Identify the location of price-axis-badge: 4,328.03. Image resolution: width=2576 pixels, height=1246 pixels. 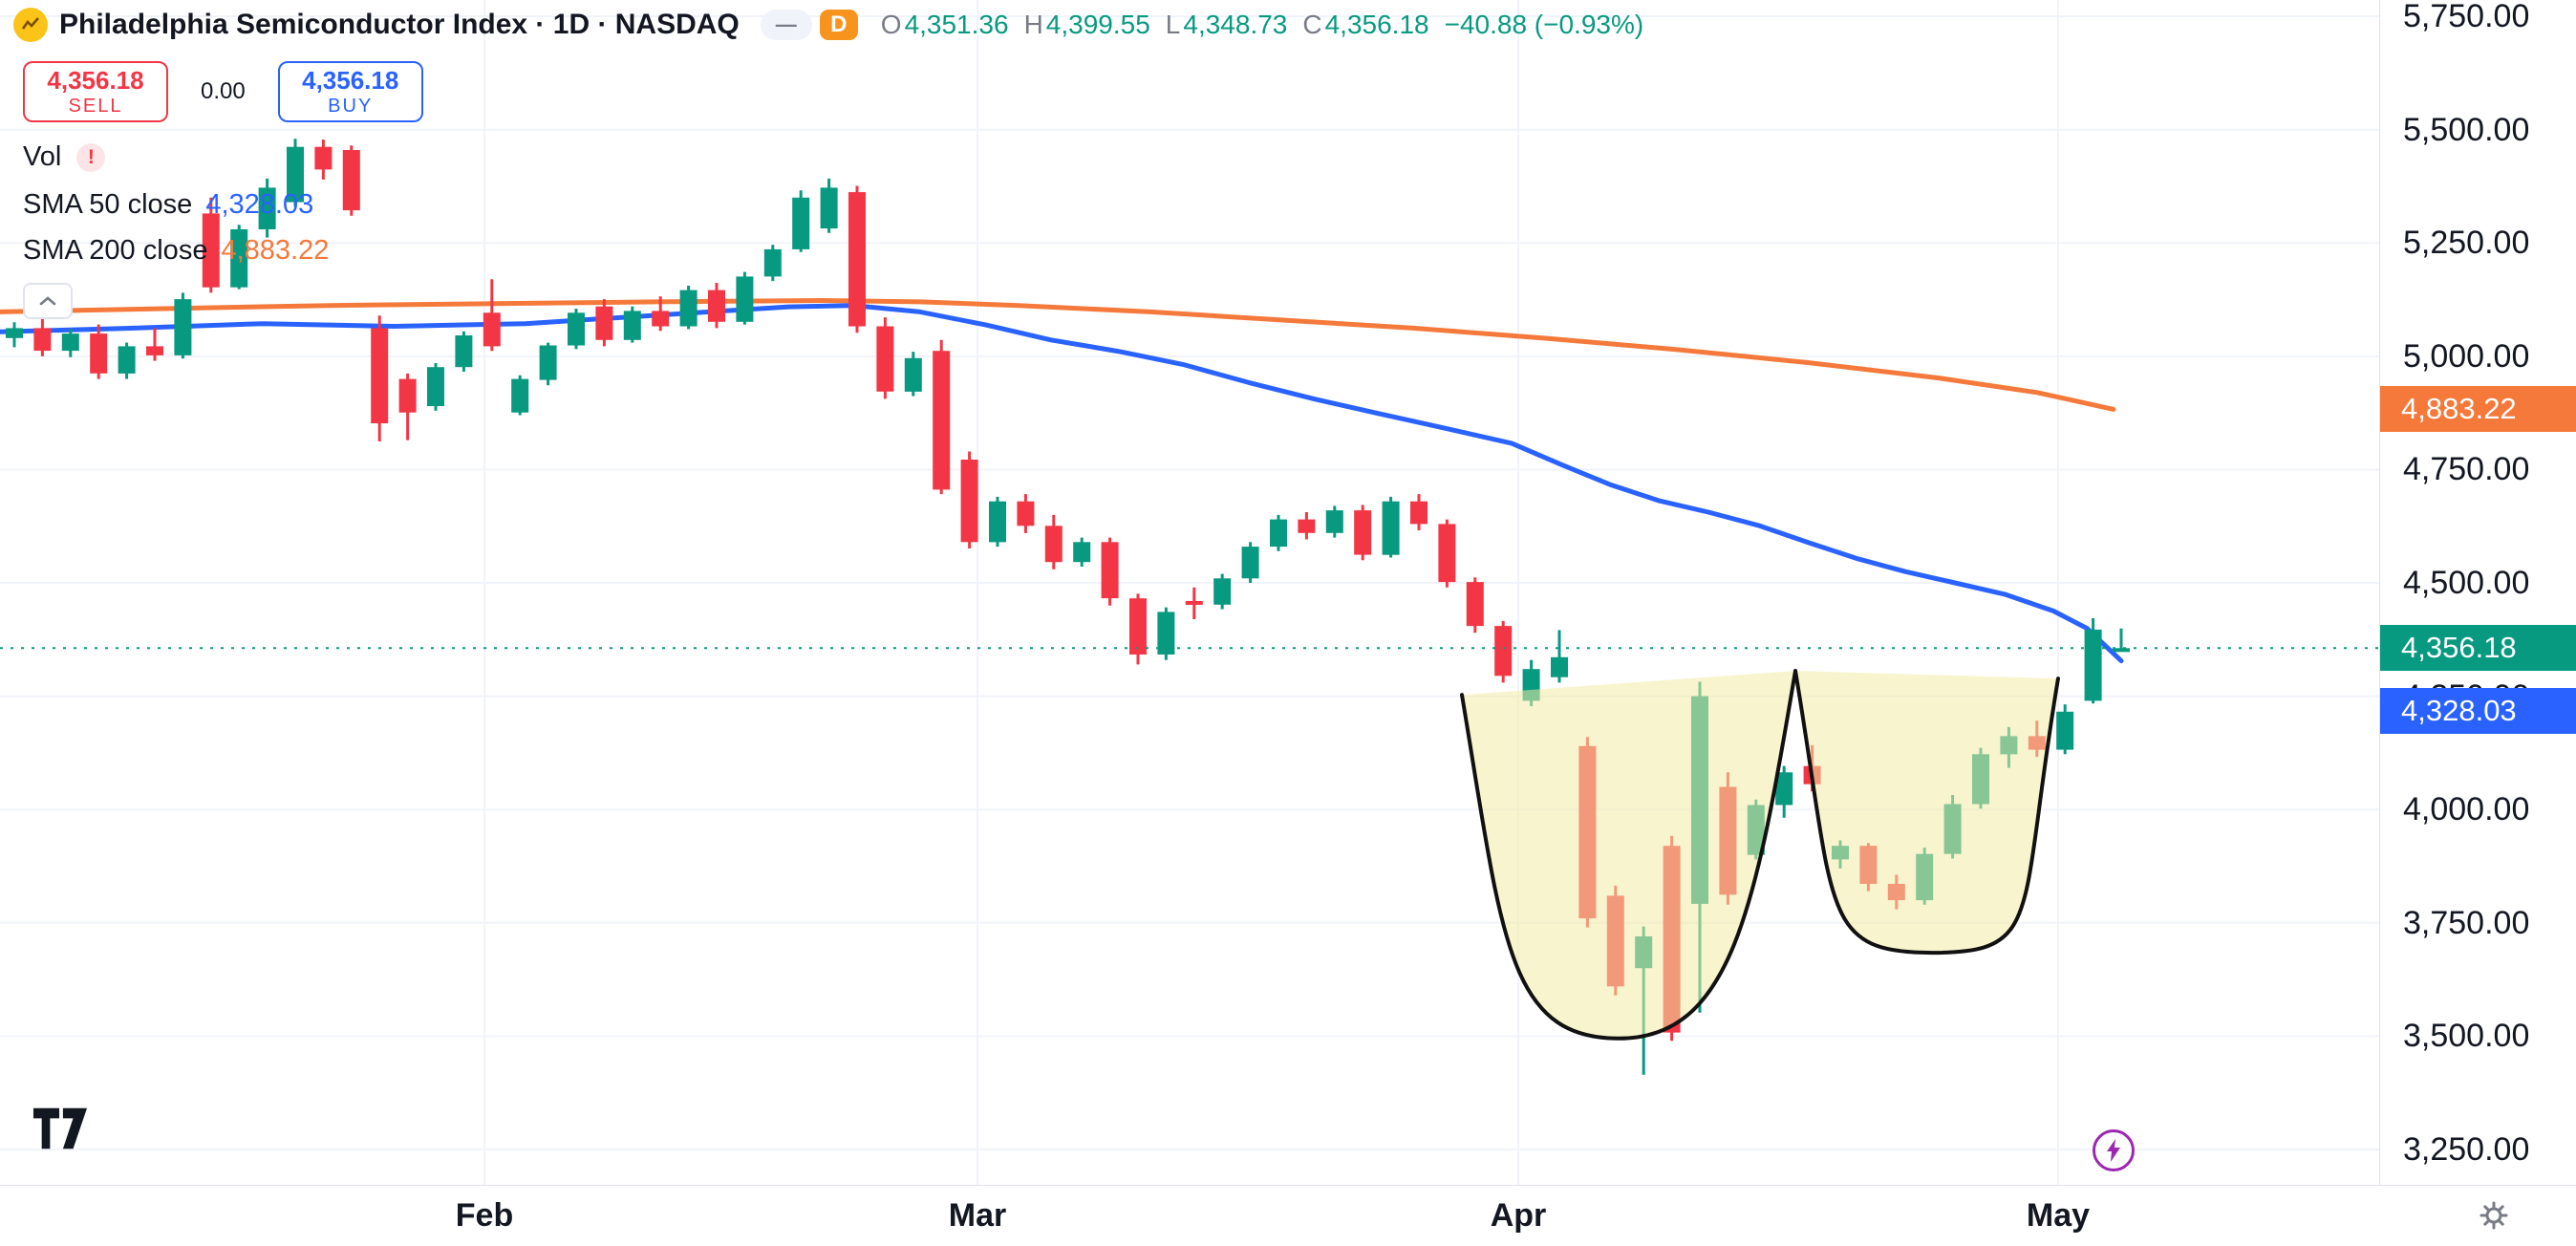
(2478, 710).